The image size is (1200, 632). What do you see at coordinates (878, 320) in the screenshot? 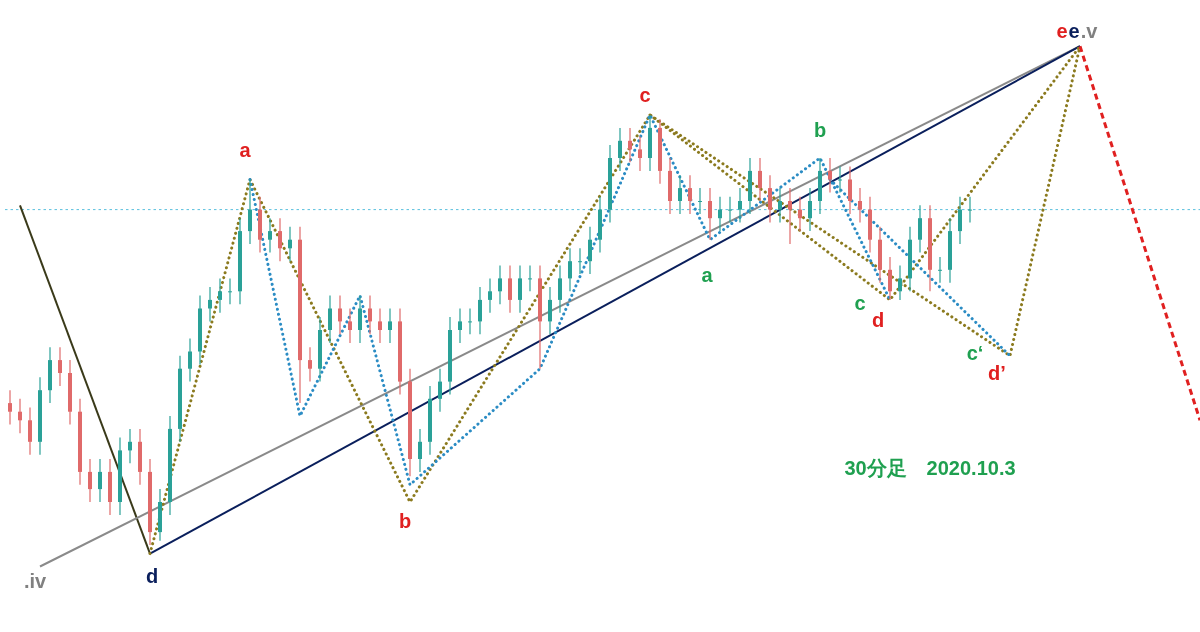
I see `annotation: d` at bounding box center [878, 320].